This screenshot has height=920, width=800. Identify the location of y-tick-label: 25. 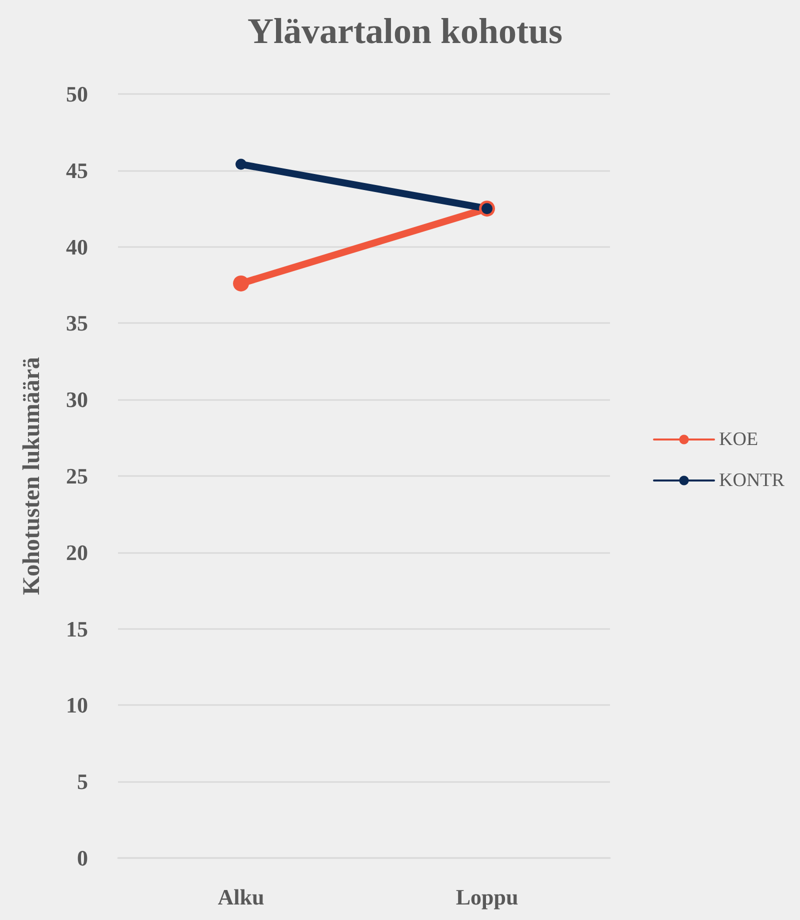
(77, 476).